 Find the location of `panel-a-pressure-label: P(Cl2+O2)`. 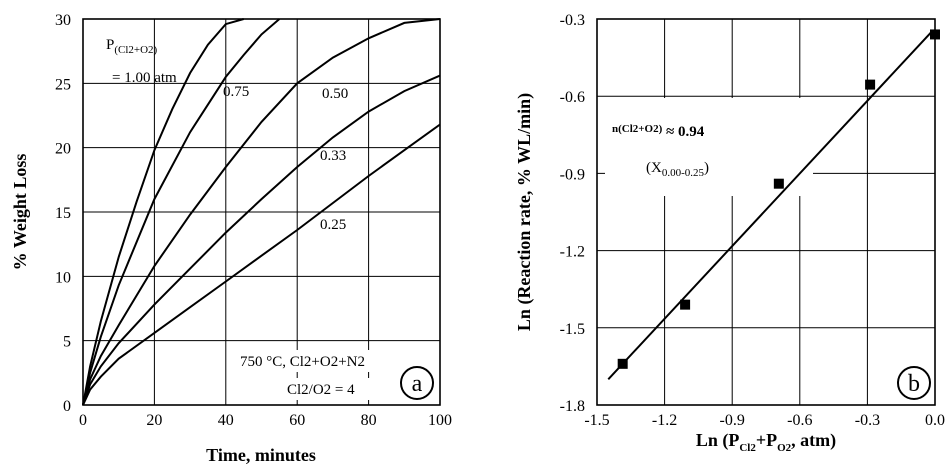

panel-a-pressure-label: P(Cl2+O2) is located at coordinates (132, 46).